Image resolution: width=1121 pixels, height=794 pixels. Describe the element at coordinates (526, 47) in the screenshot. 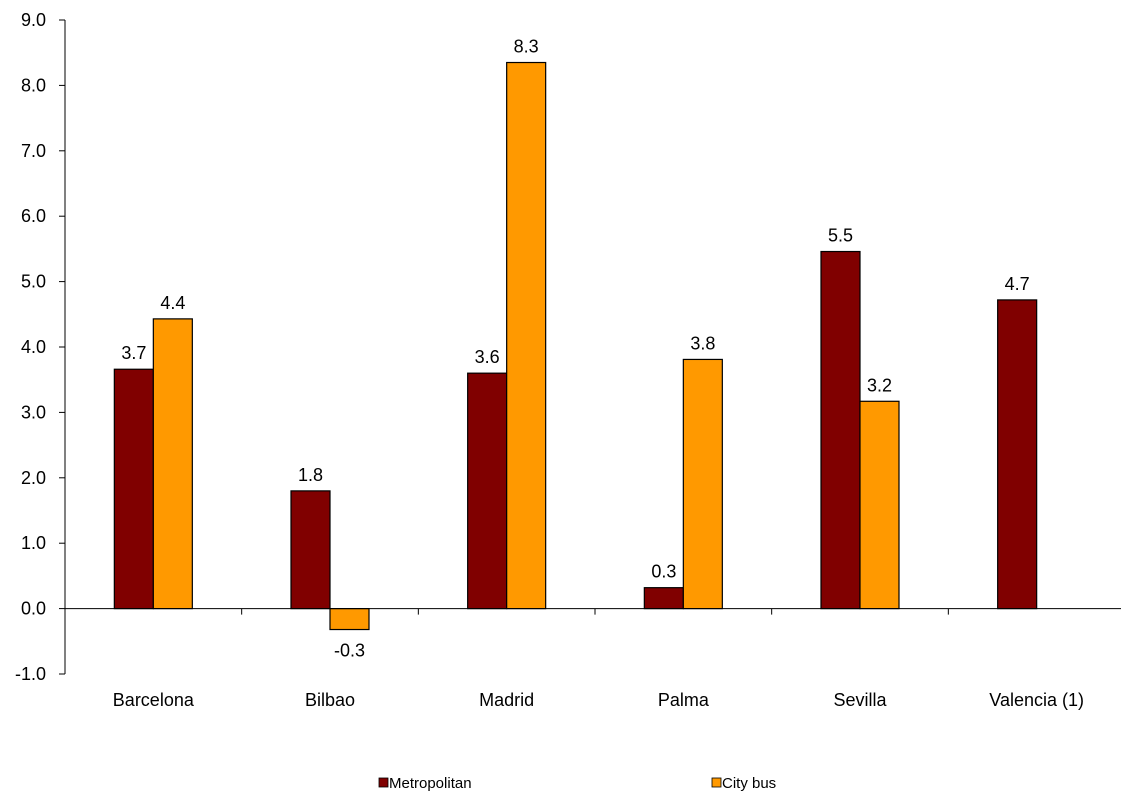

I see `data-label: 8.3` at that location.